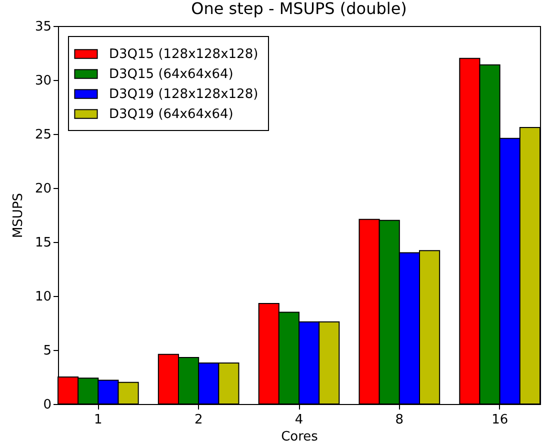  Describe the element at coordinates (171, 74) in the screenshot. I see `legend-label: D3Q15 (64x64x64)` at that location.